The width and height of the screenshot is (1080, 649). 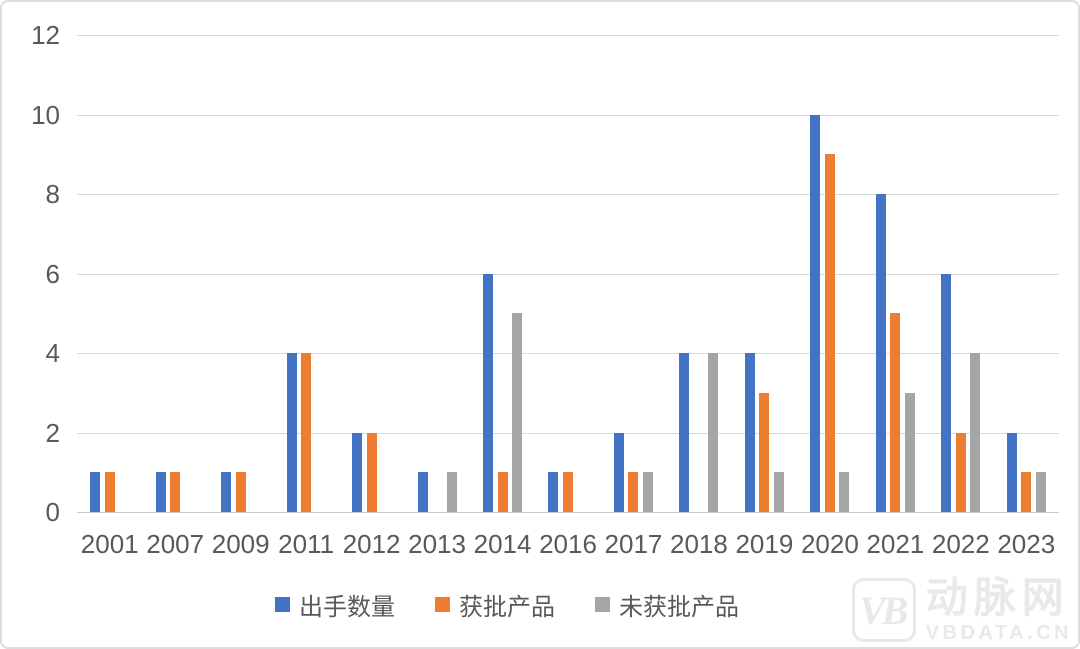 What do you see at coordinates (960, 544) in the screenshot?
I see `x-axis-tick-label: 2022` at bounding box center [960, 544].